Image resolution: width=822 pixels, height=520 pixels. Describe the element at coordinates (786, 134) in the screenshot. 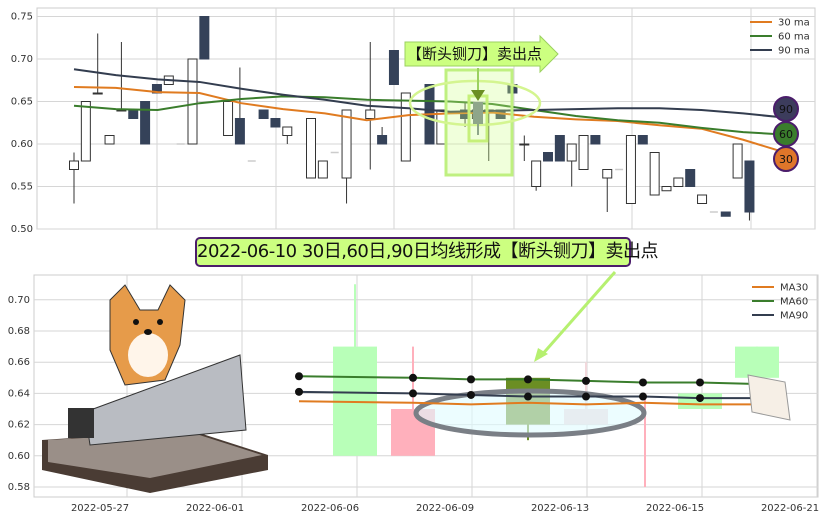

I see `ma-end-badge-label: 60` at that location.